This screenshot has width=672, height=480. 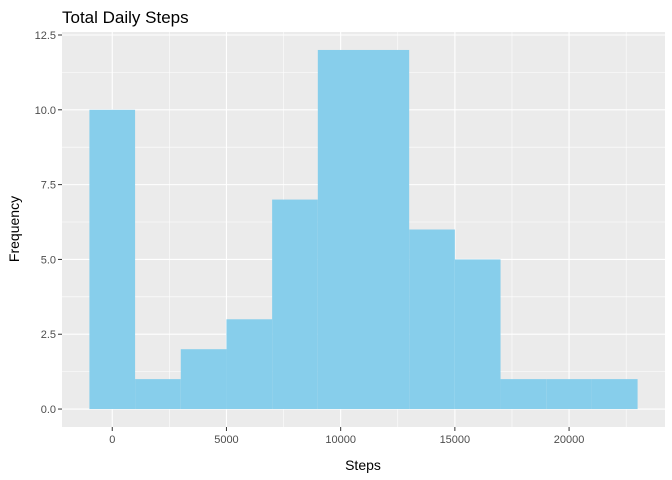 I want to click on x-tick-label: 15000, so click(x=455, y=440).